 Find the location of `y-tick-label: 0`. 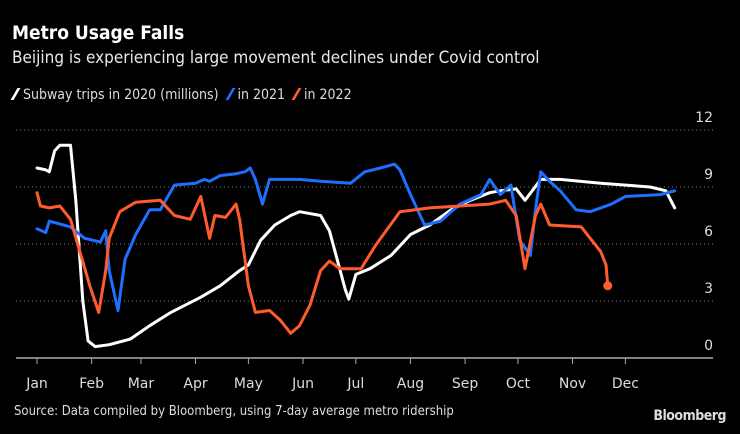

y-tick-label: 0 is located at coordinates (708, 346).